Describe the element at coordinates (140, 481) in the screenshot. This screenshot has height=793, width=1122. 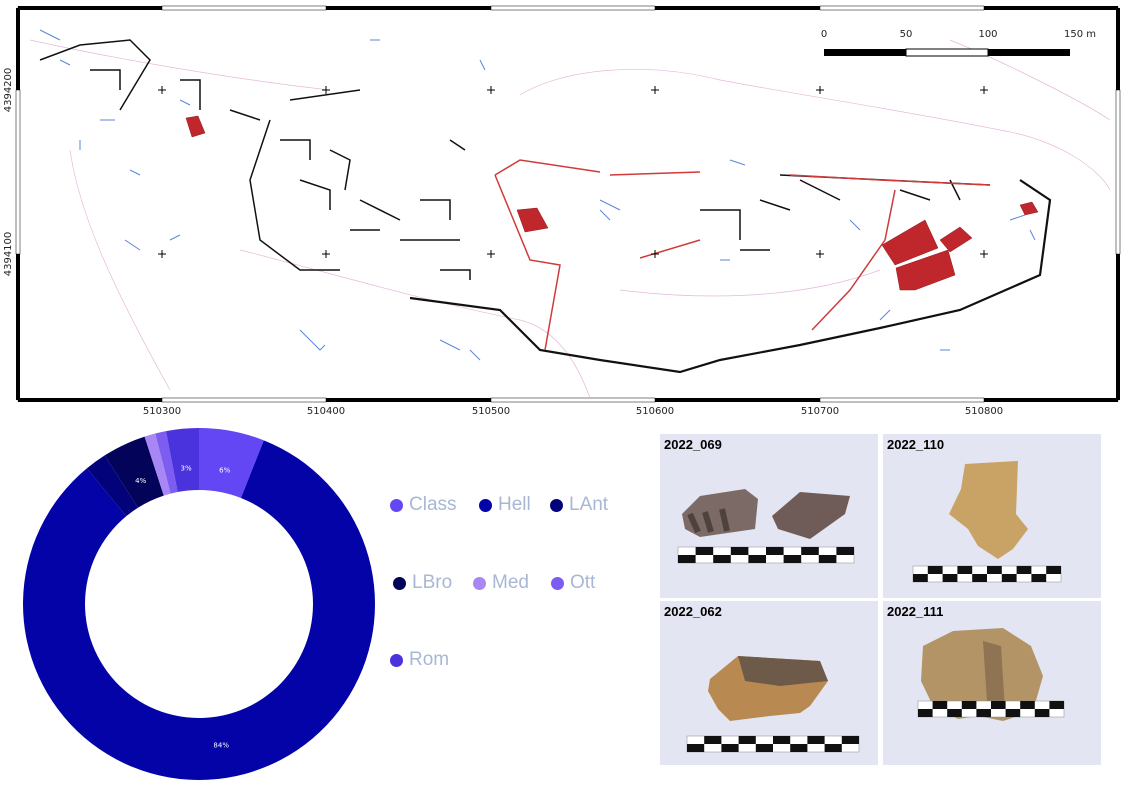
I see `data-label-lbro: 4%` at that location.